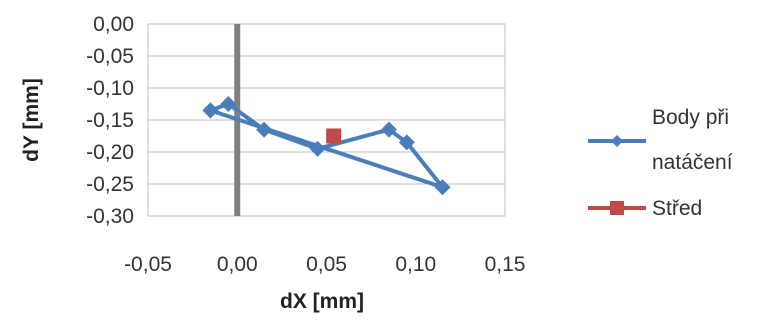  Describe the element at coordinates (110, 88) in the screenshot. I see `y-tick-label: -0,10` at that location.